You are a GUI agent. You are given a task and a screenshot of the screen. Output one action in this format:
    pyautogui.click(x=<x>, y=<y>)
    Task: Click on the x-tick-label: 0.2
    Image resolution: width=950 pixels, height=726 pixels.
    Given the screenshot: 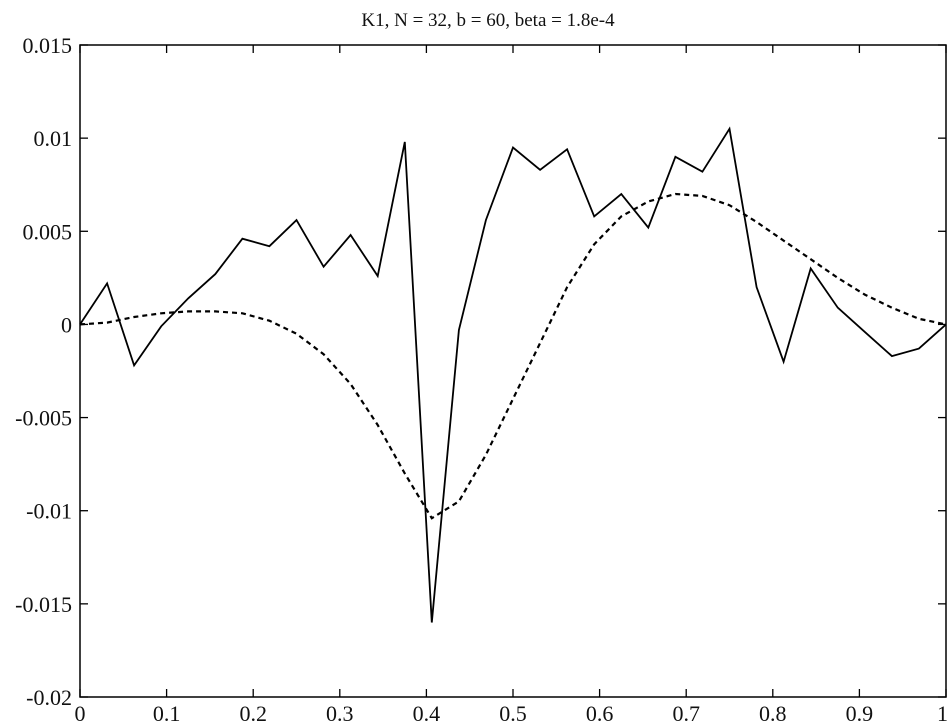 What is the action you would take?
    pyautogui.click(x=253, y=713)
    